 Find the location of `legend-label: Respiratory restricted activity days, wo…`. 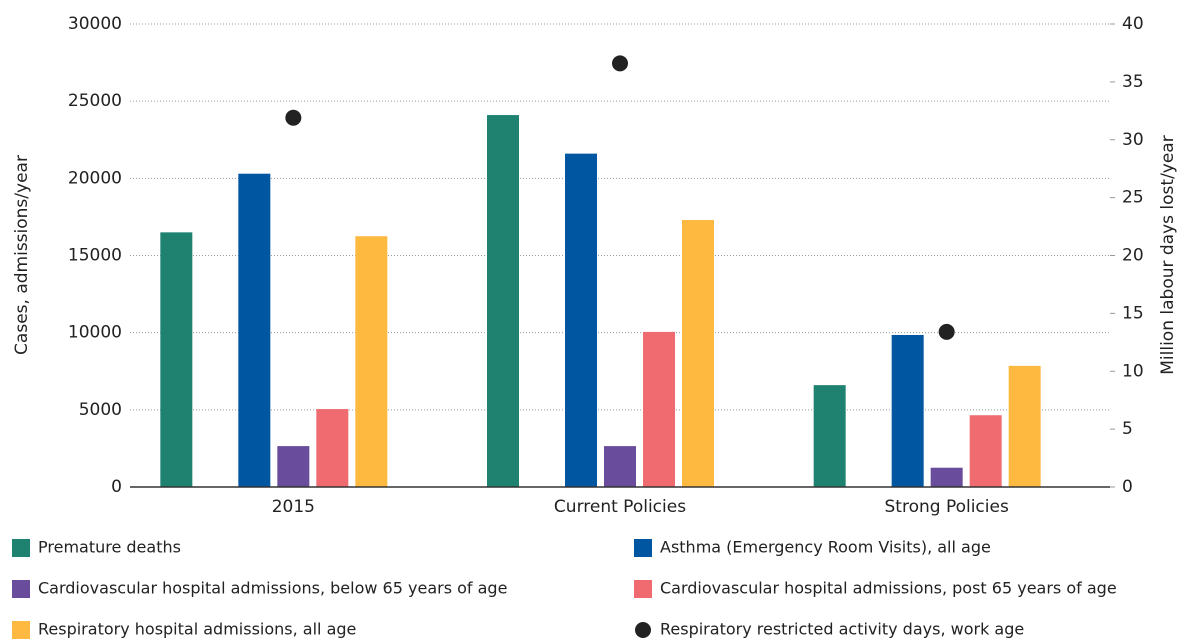

legend-label: Respiratory restricted activity days, wo… is located at coordinates (842, 629).